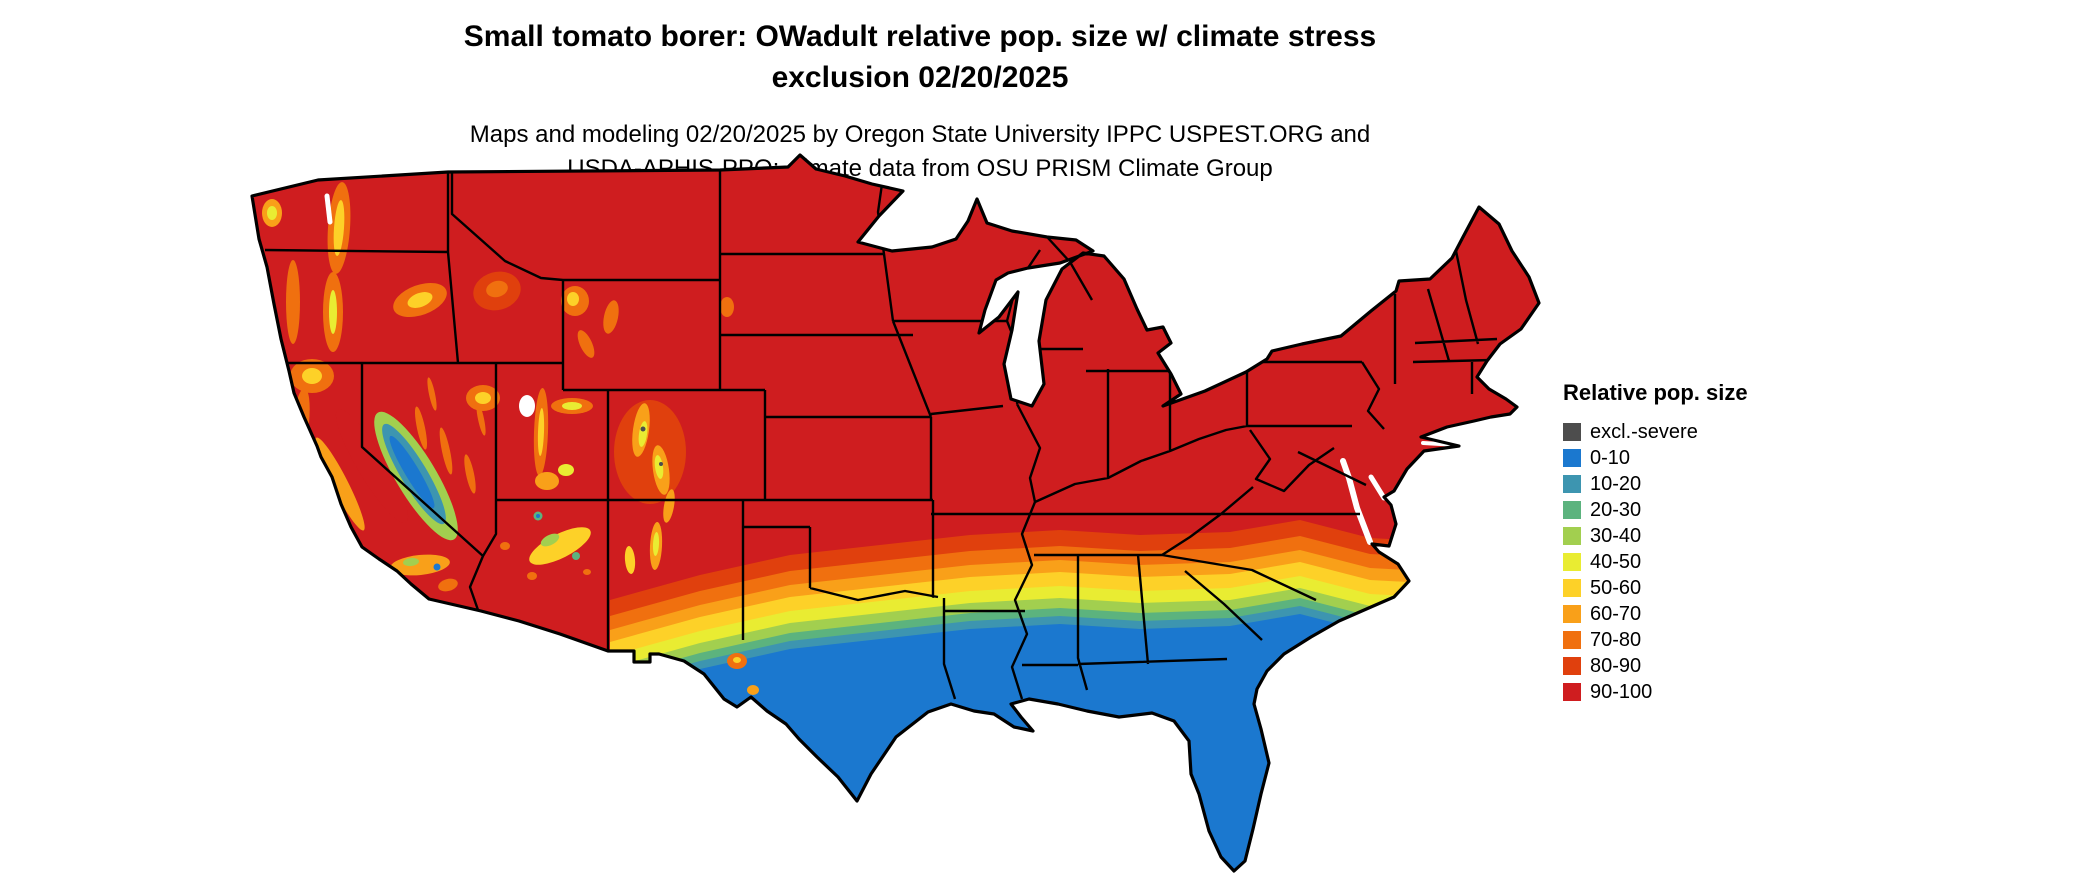  What do you see at coordinates (328, 209) in the screenshot?
I see `puget-sound` at bounding box center [328, 209].